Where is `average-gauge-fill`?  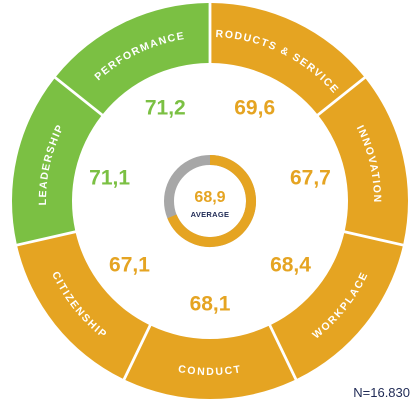
average-gauge-fill is located at coordinates (211, 201).